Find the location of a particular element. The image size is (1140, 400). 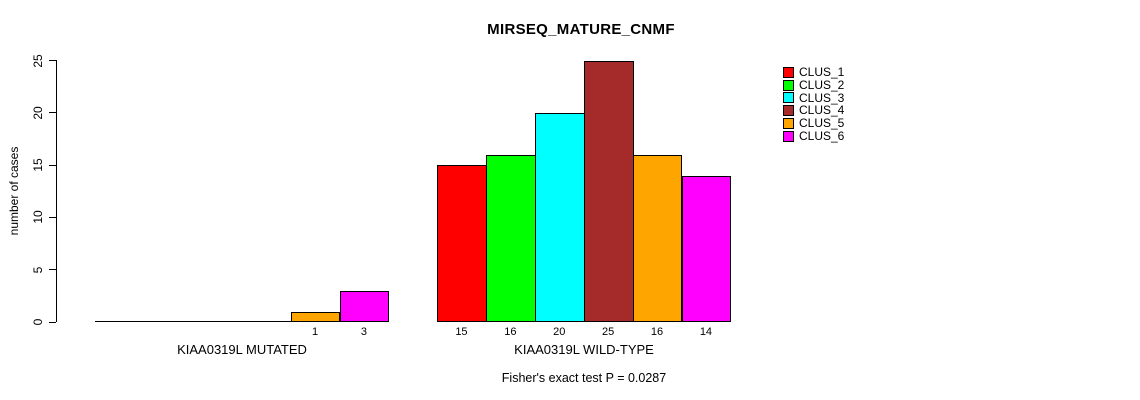

footnote-fishers-test: Fisher's exact test P = 0.0287 is located at coordinates (584, 378).